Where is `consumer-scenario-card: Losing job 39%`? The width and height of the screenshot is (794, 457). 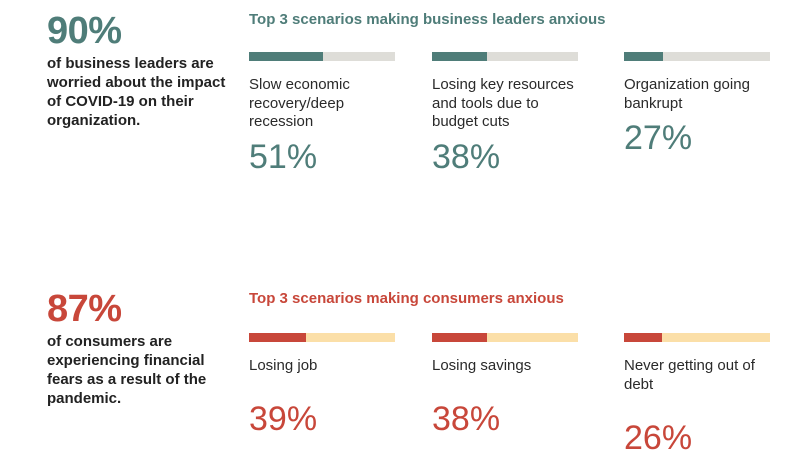 consumer-scenario-card: Losing job 39% is located at coordinates (322, 384).